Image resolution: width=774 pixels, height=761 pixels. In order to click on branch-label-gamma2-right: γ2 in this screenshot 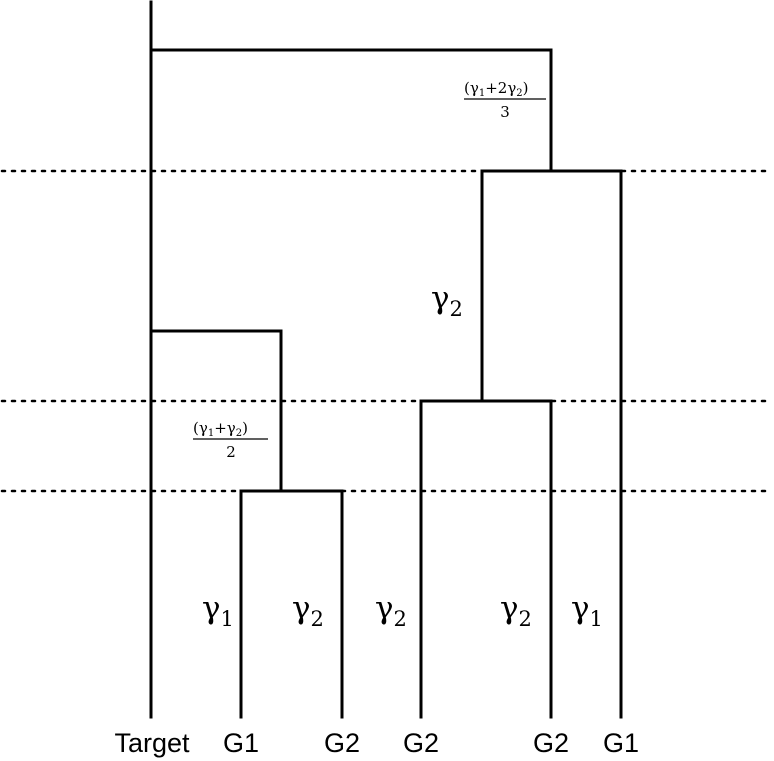, I will do `click(516, 610)`.